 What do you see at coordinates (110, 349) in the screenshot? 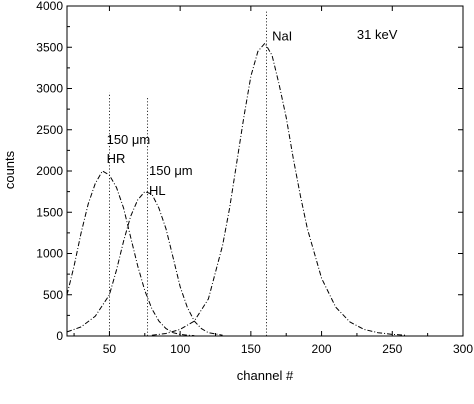
I see `x-tick-label: 50` at bounding box center [110, 349].